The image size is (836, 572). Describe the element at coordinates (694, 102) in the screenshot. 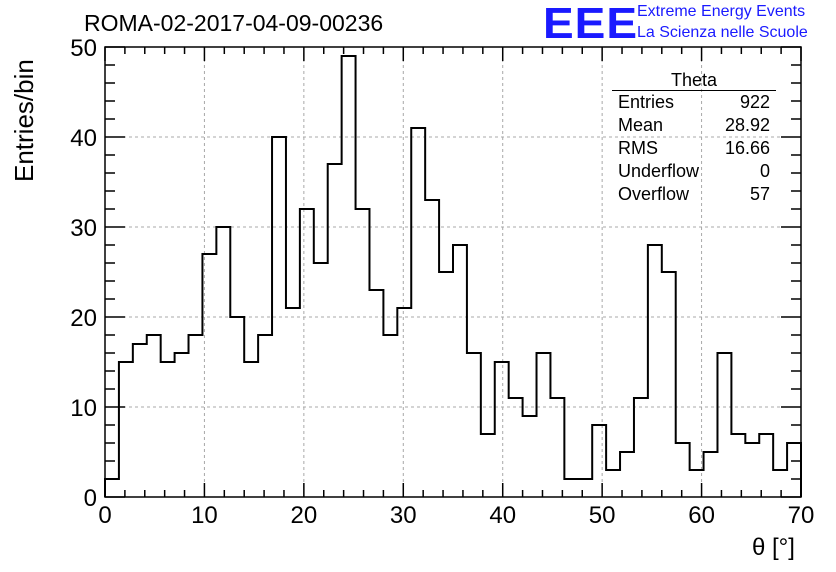

I see `stats-row-entries: Entries 922` at that location.